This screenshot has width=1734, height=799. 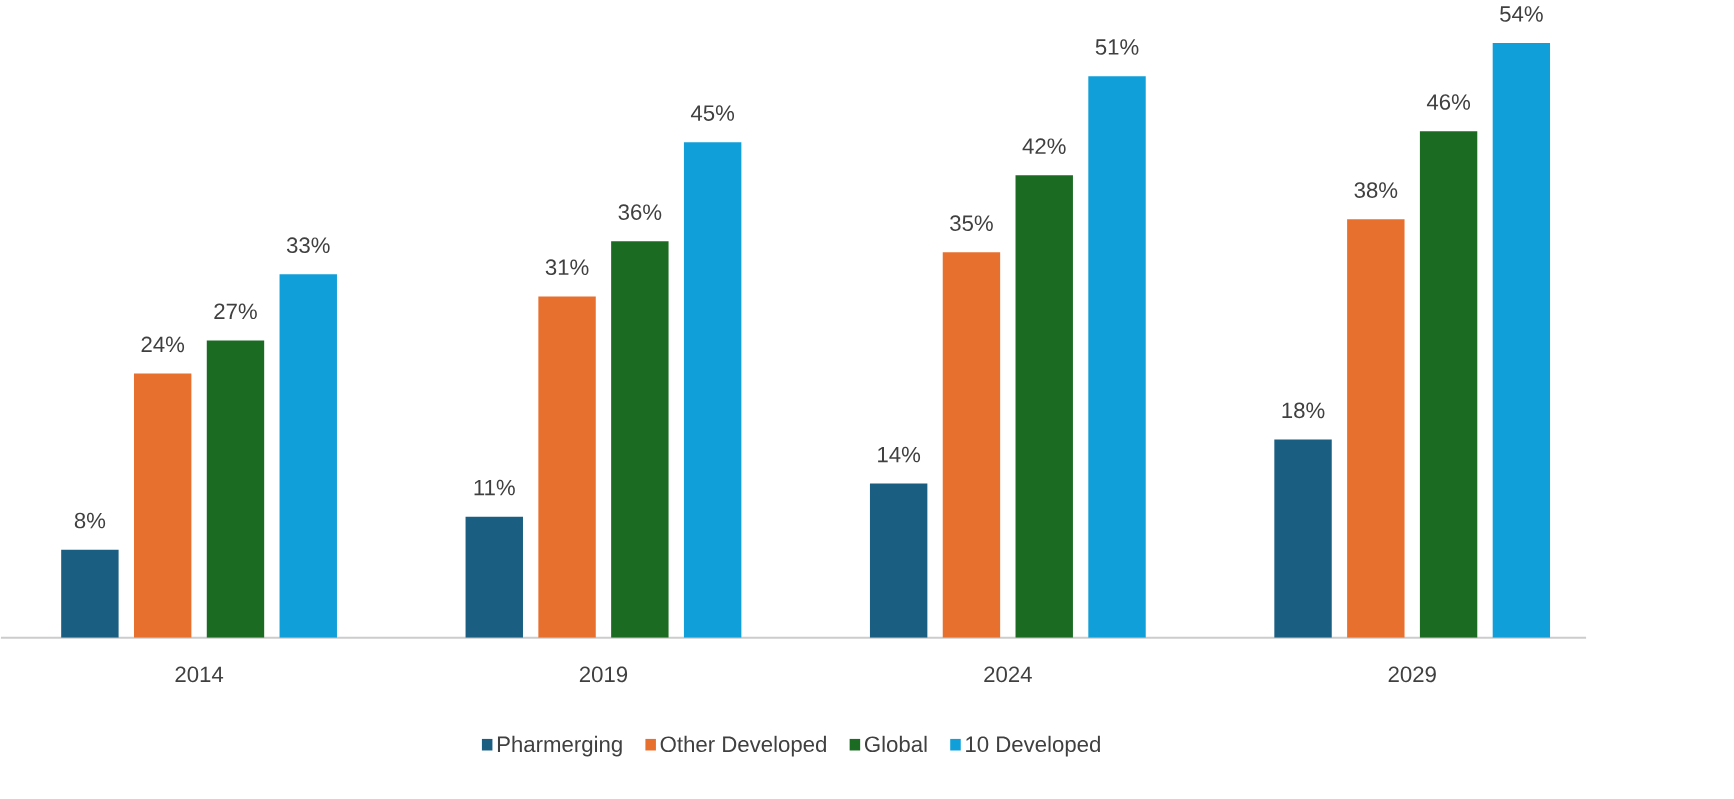 I want to click on legend-label: Global, so click(x=895, y=744).